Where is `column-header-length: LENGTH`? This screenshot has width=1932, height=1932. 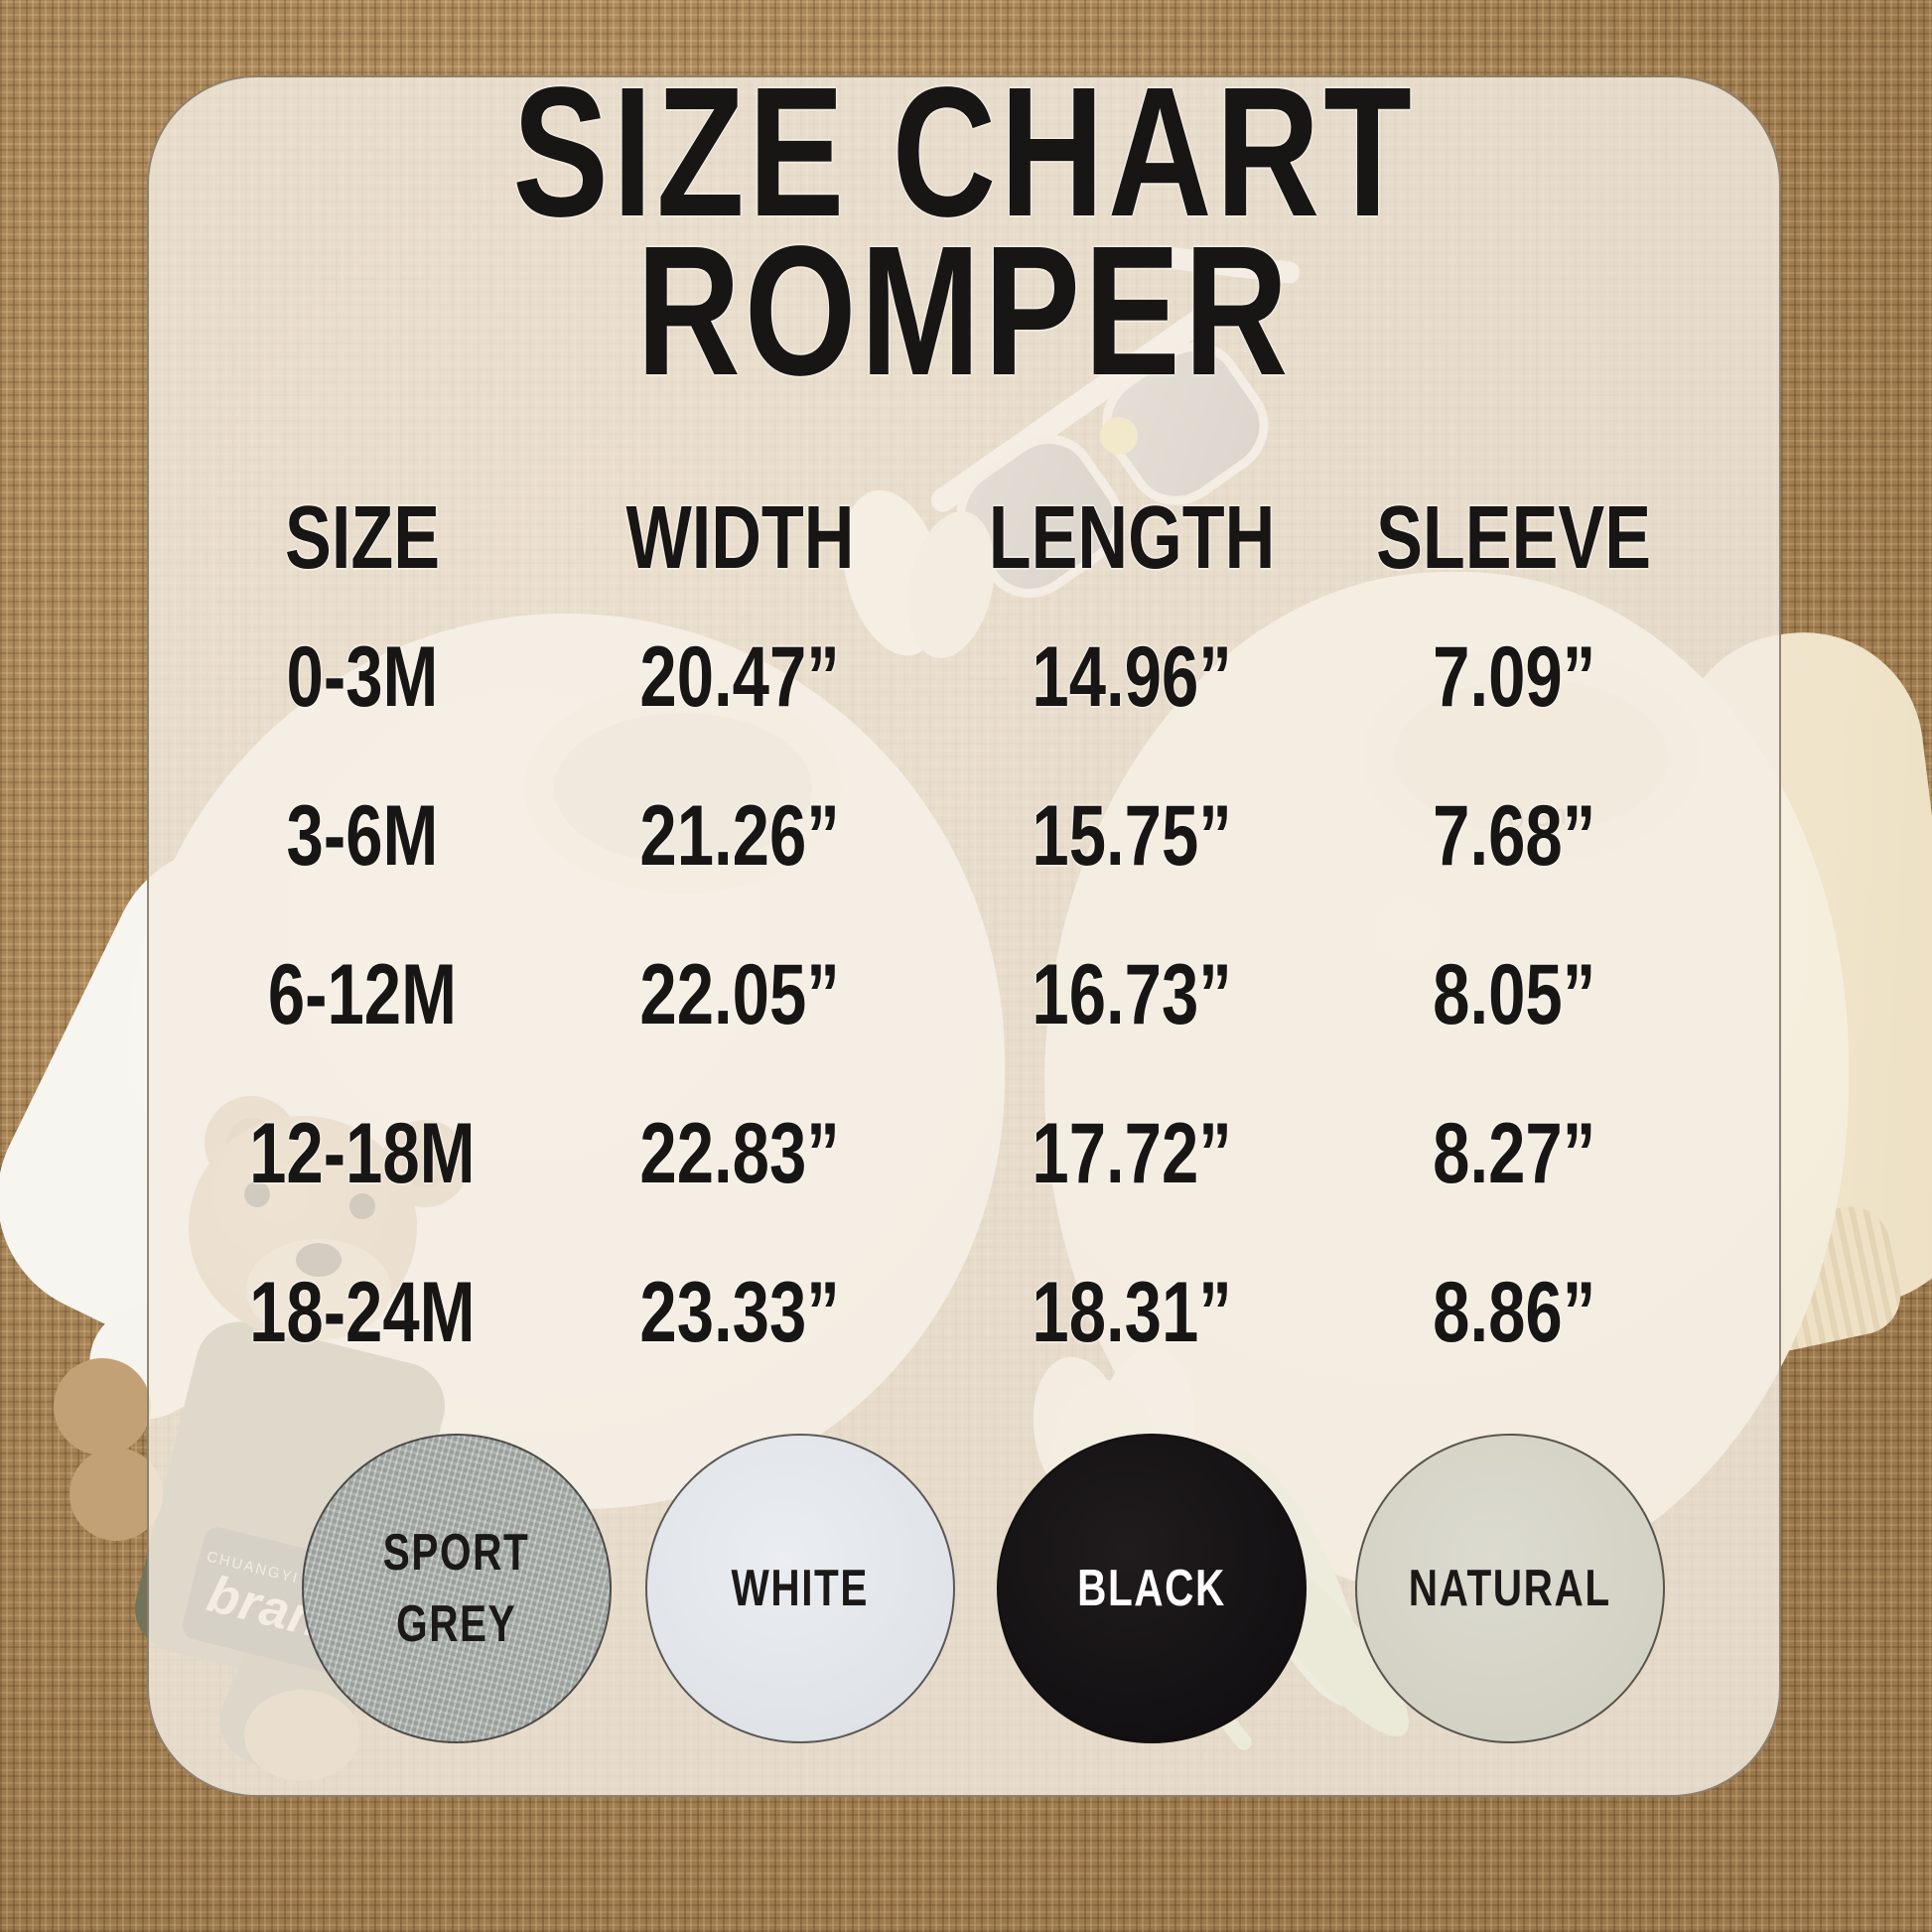
column-header-length: LENGTH is located at coordinates (1132, 537).